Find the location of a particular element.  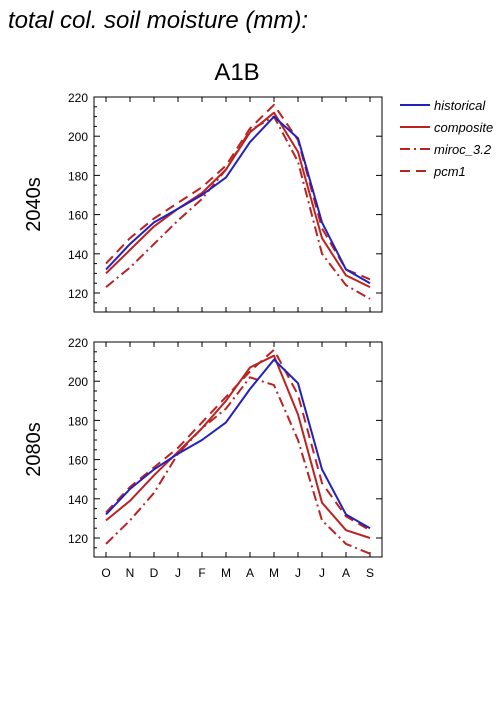

legend-label: historical is located at coordinates (460, 105).